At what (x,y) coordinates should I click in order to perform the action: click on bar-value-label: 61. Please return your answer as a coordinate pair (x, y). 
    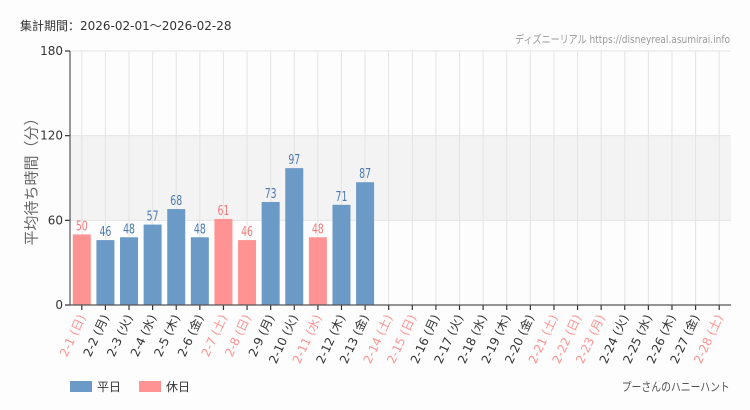
    Looking at the image, I should click on (223, 210).